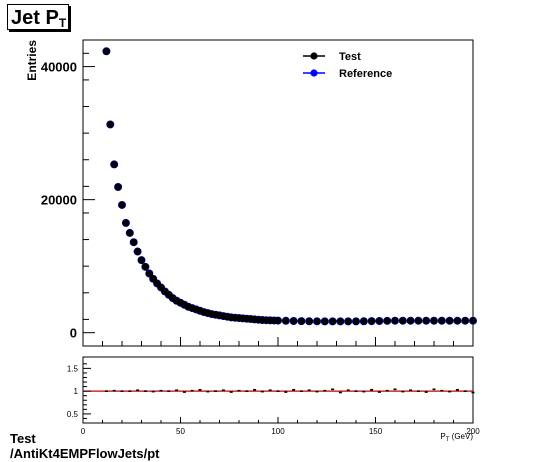 This screenshot has width=546, height=462. What do you see at coordinates (278, 431) in the screenshot?
I see `ratio-x-tick-label: 100` at bounding box center [278, 431].